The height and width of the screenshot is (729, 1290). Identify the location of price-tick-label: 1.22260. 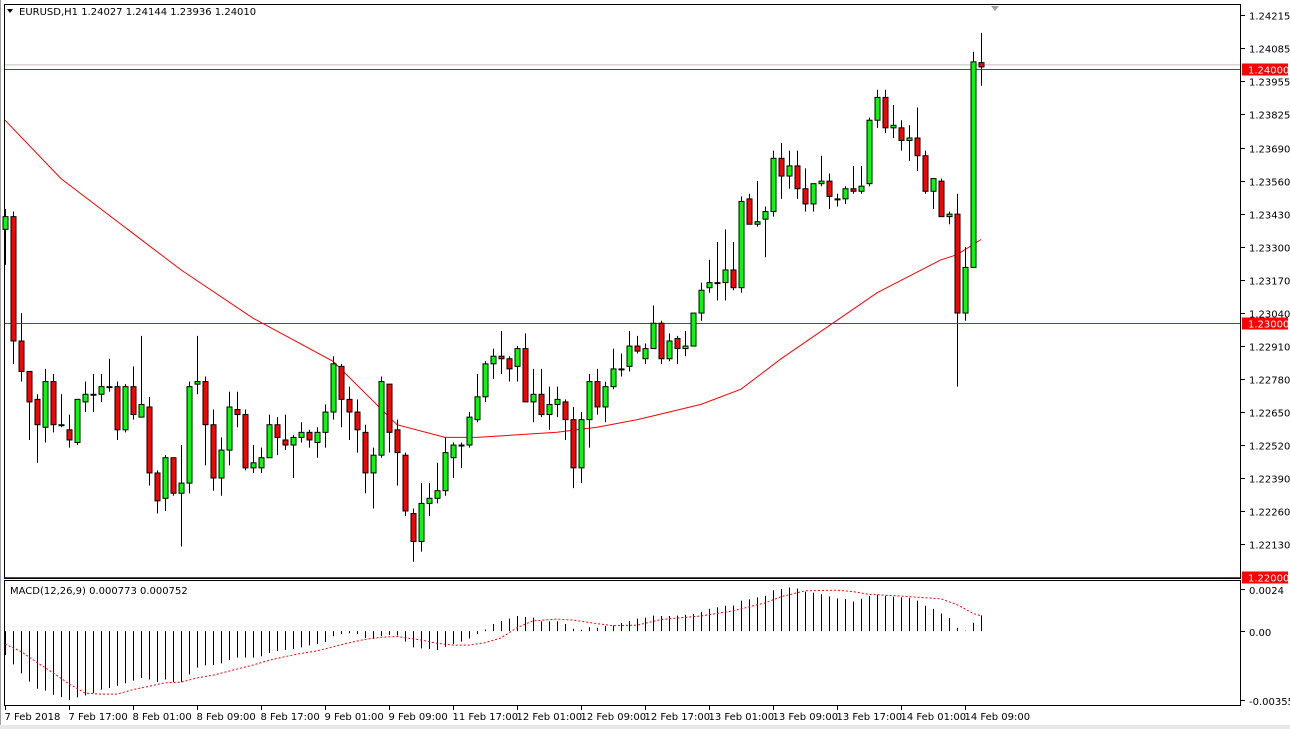
(1269, 513).